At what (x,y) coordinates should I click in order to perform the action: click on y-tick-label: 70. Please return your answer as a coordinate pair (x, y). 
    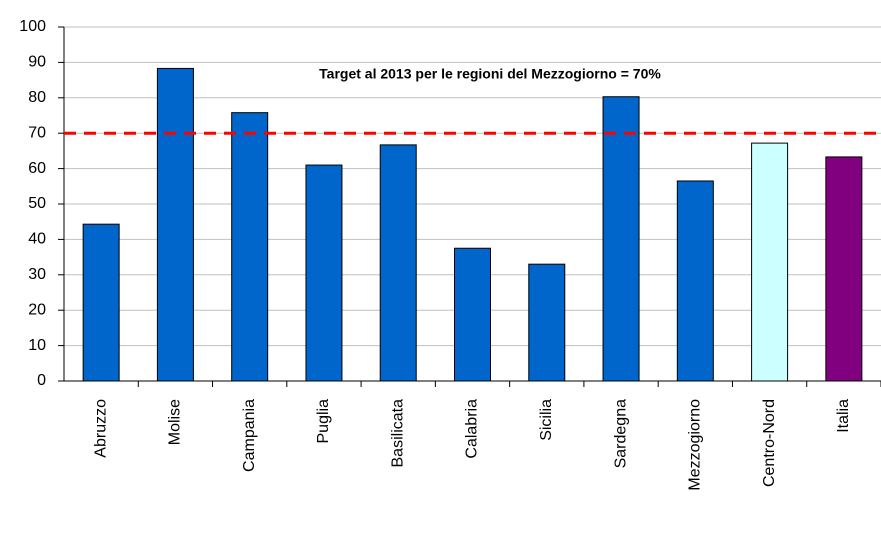
    Looking at the image, I should click on (37, 132).